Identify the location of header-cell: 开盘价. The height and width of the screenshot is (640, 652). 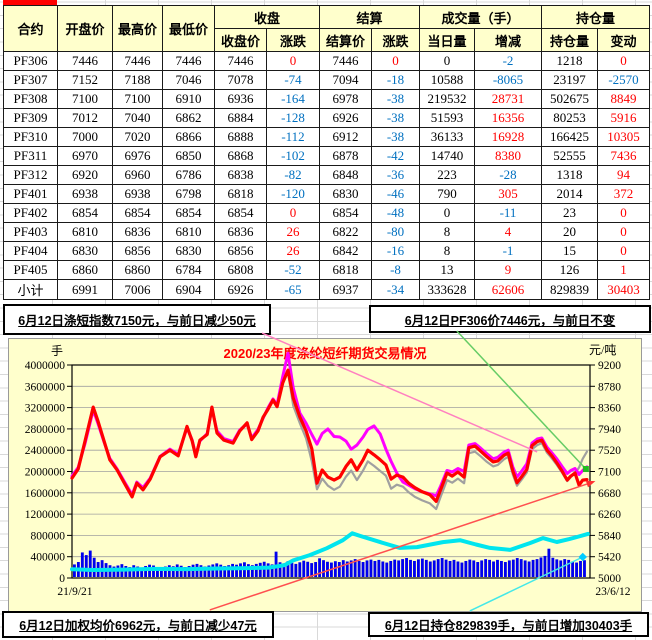
(85, 28).